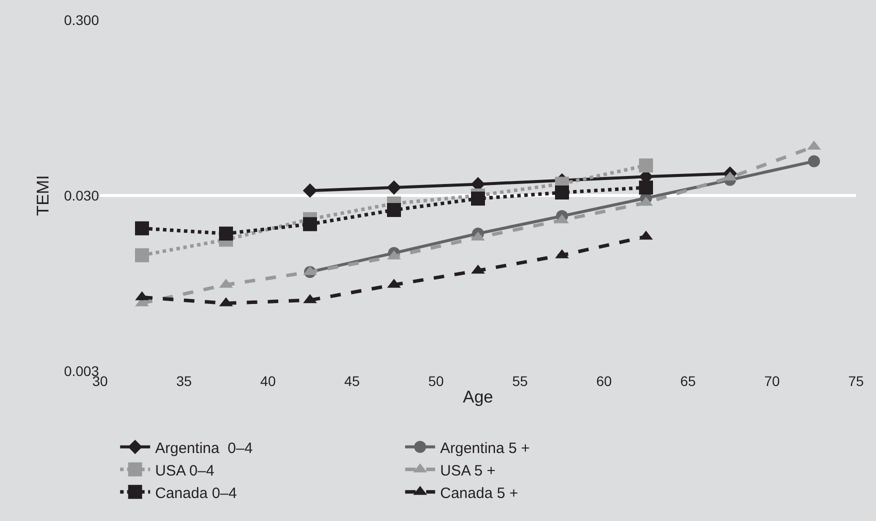  What do you see at coordinates (468, 471) in the screenshot?
I see `legend-label: USA 5 +` at bounding box center [468, 471].